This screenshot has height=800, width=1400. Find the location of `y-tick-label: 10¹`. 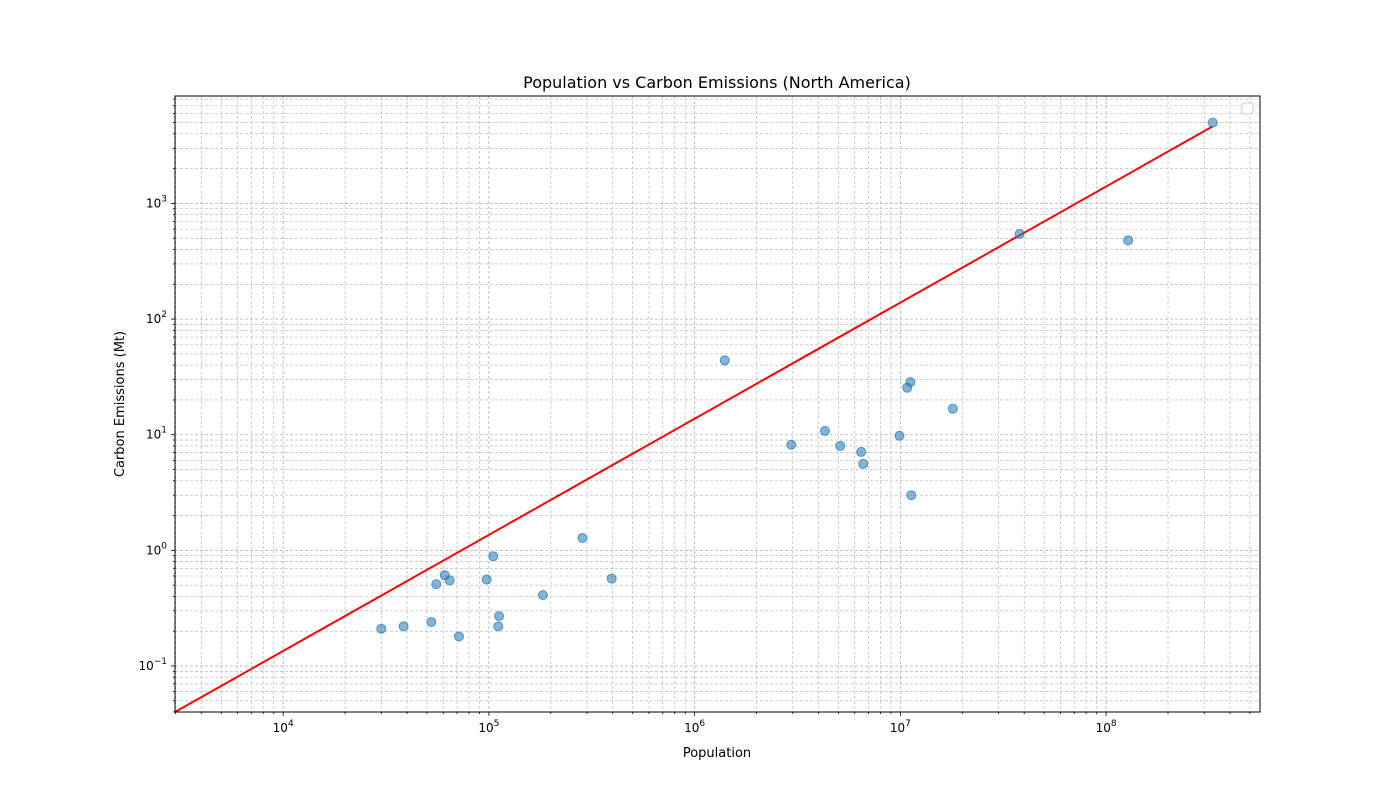

y-tick-label: 10¹ is located at coordinates (156, 434).